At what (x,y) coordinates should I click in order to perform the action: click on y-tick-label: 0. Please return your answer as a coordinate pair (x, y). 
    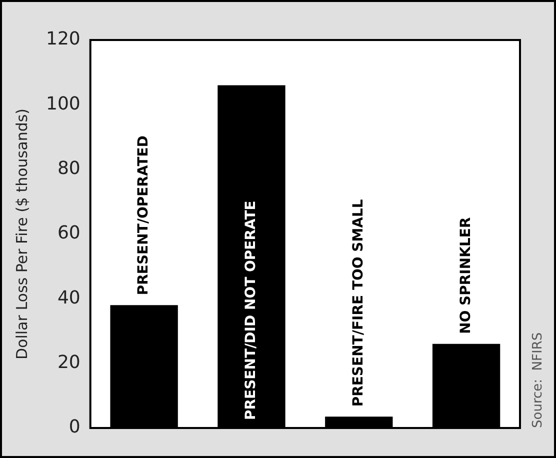
    Looking at the image, I should click on (74, 427).